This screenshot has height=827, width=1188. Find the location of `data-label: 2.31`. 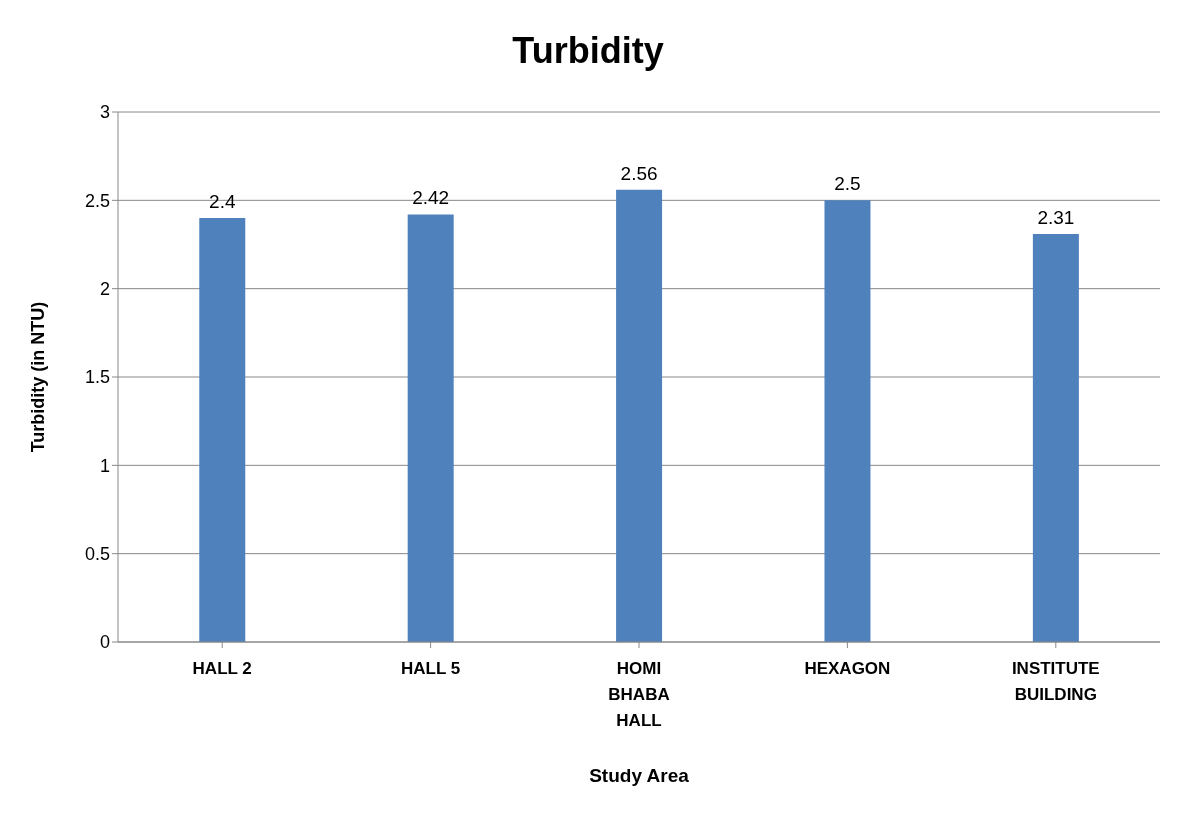

data-label: 2.31 is located at coordinates (1056, 217).